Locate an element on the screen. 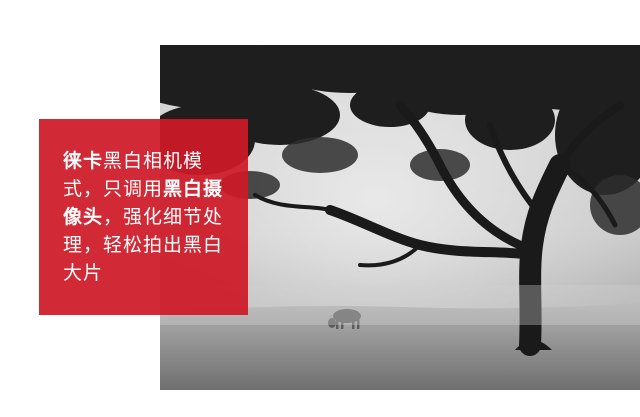 The width and height of the screenshot is (640, 417). caption-brand: 徕卡 is located at coordinates (83, 161).